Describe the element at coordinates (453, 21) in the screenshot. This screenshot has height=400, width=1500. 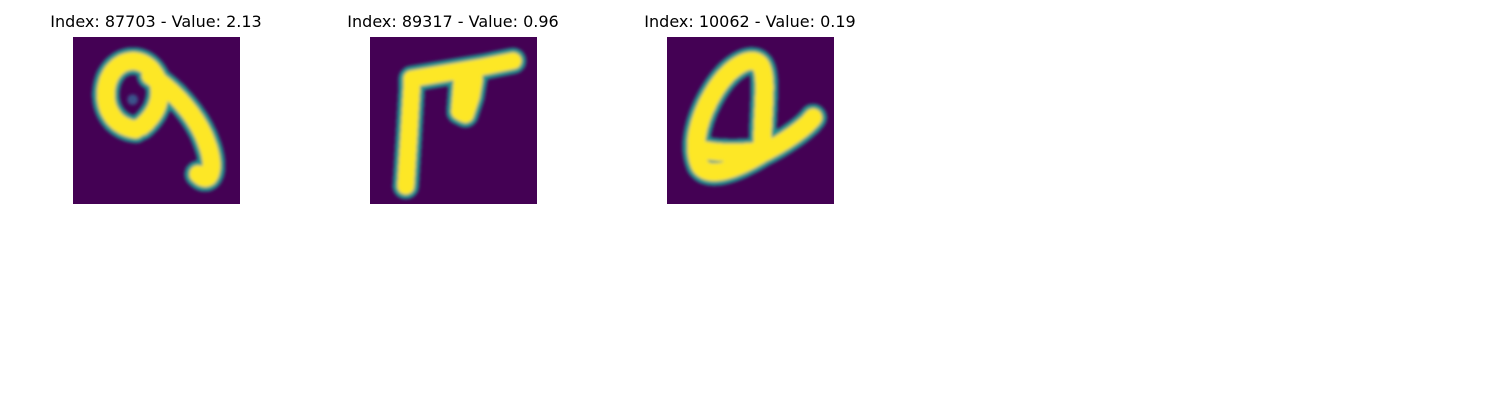
I see `panel-2-title: Index: 89317 - Value: 0.96` at that location.